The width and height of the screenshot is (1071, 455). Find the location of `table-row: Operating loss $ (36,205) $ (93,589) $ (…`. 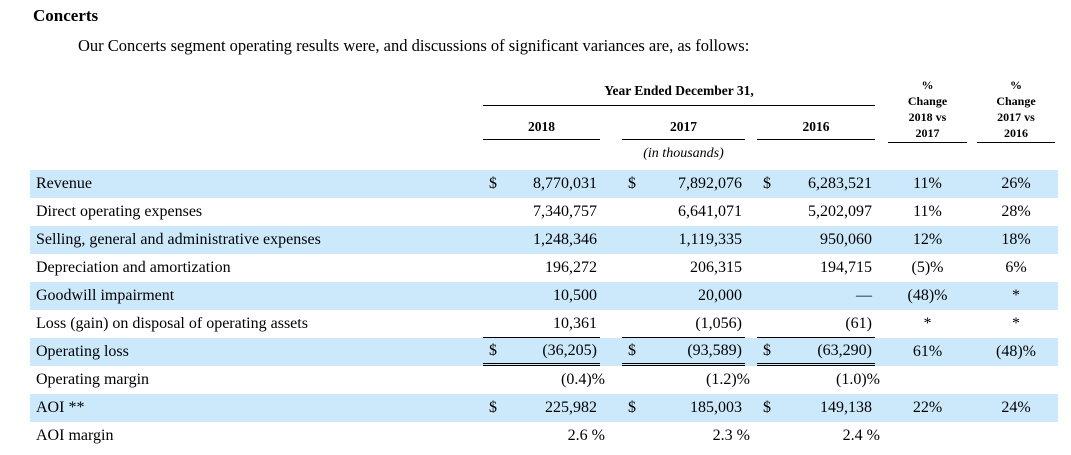

table-row: Operating loss $ (36,205) $ (93,589) $ (… is located at coordinates (544, 352).